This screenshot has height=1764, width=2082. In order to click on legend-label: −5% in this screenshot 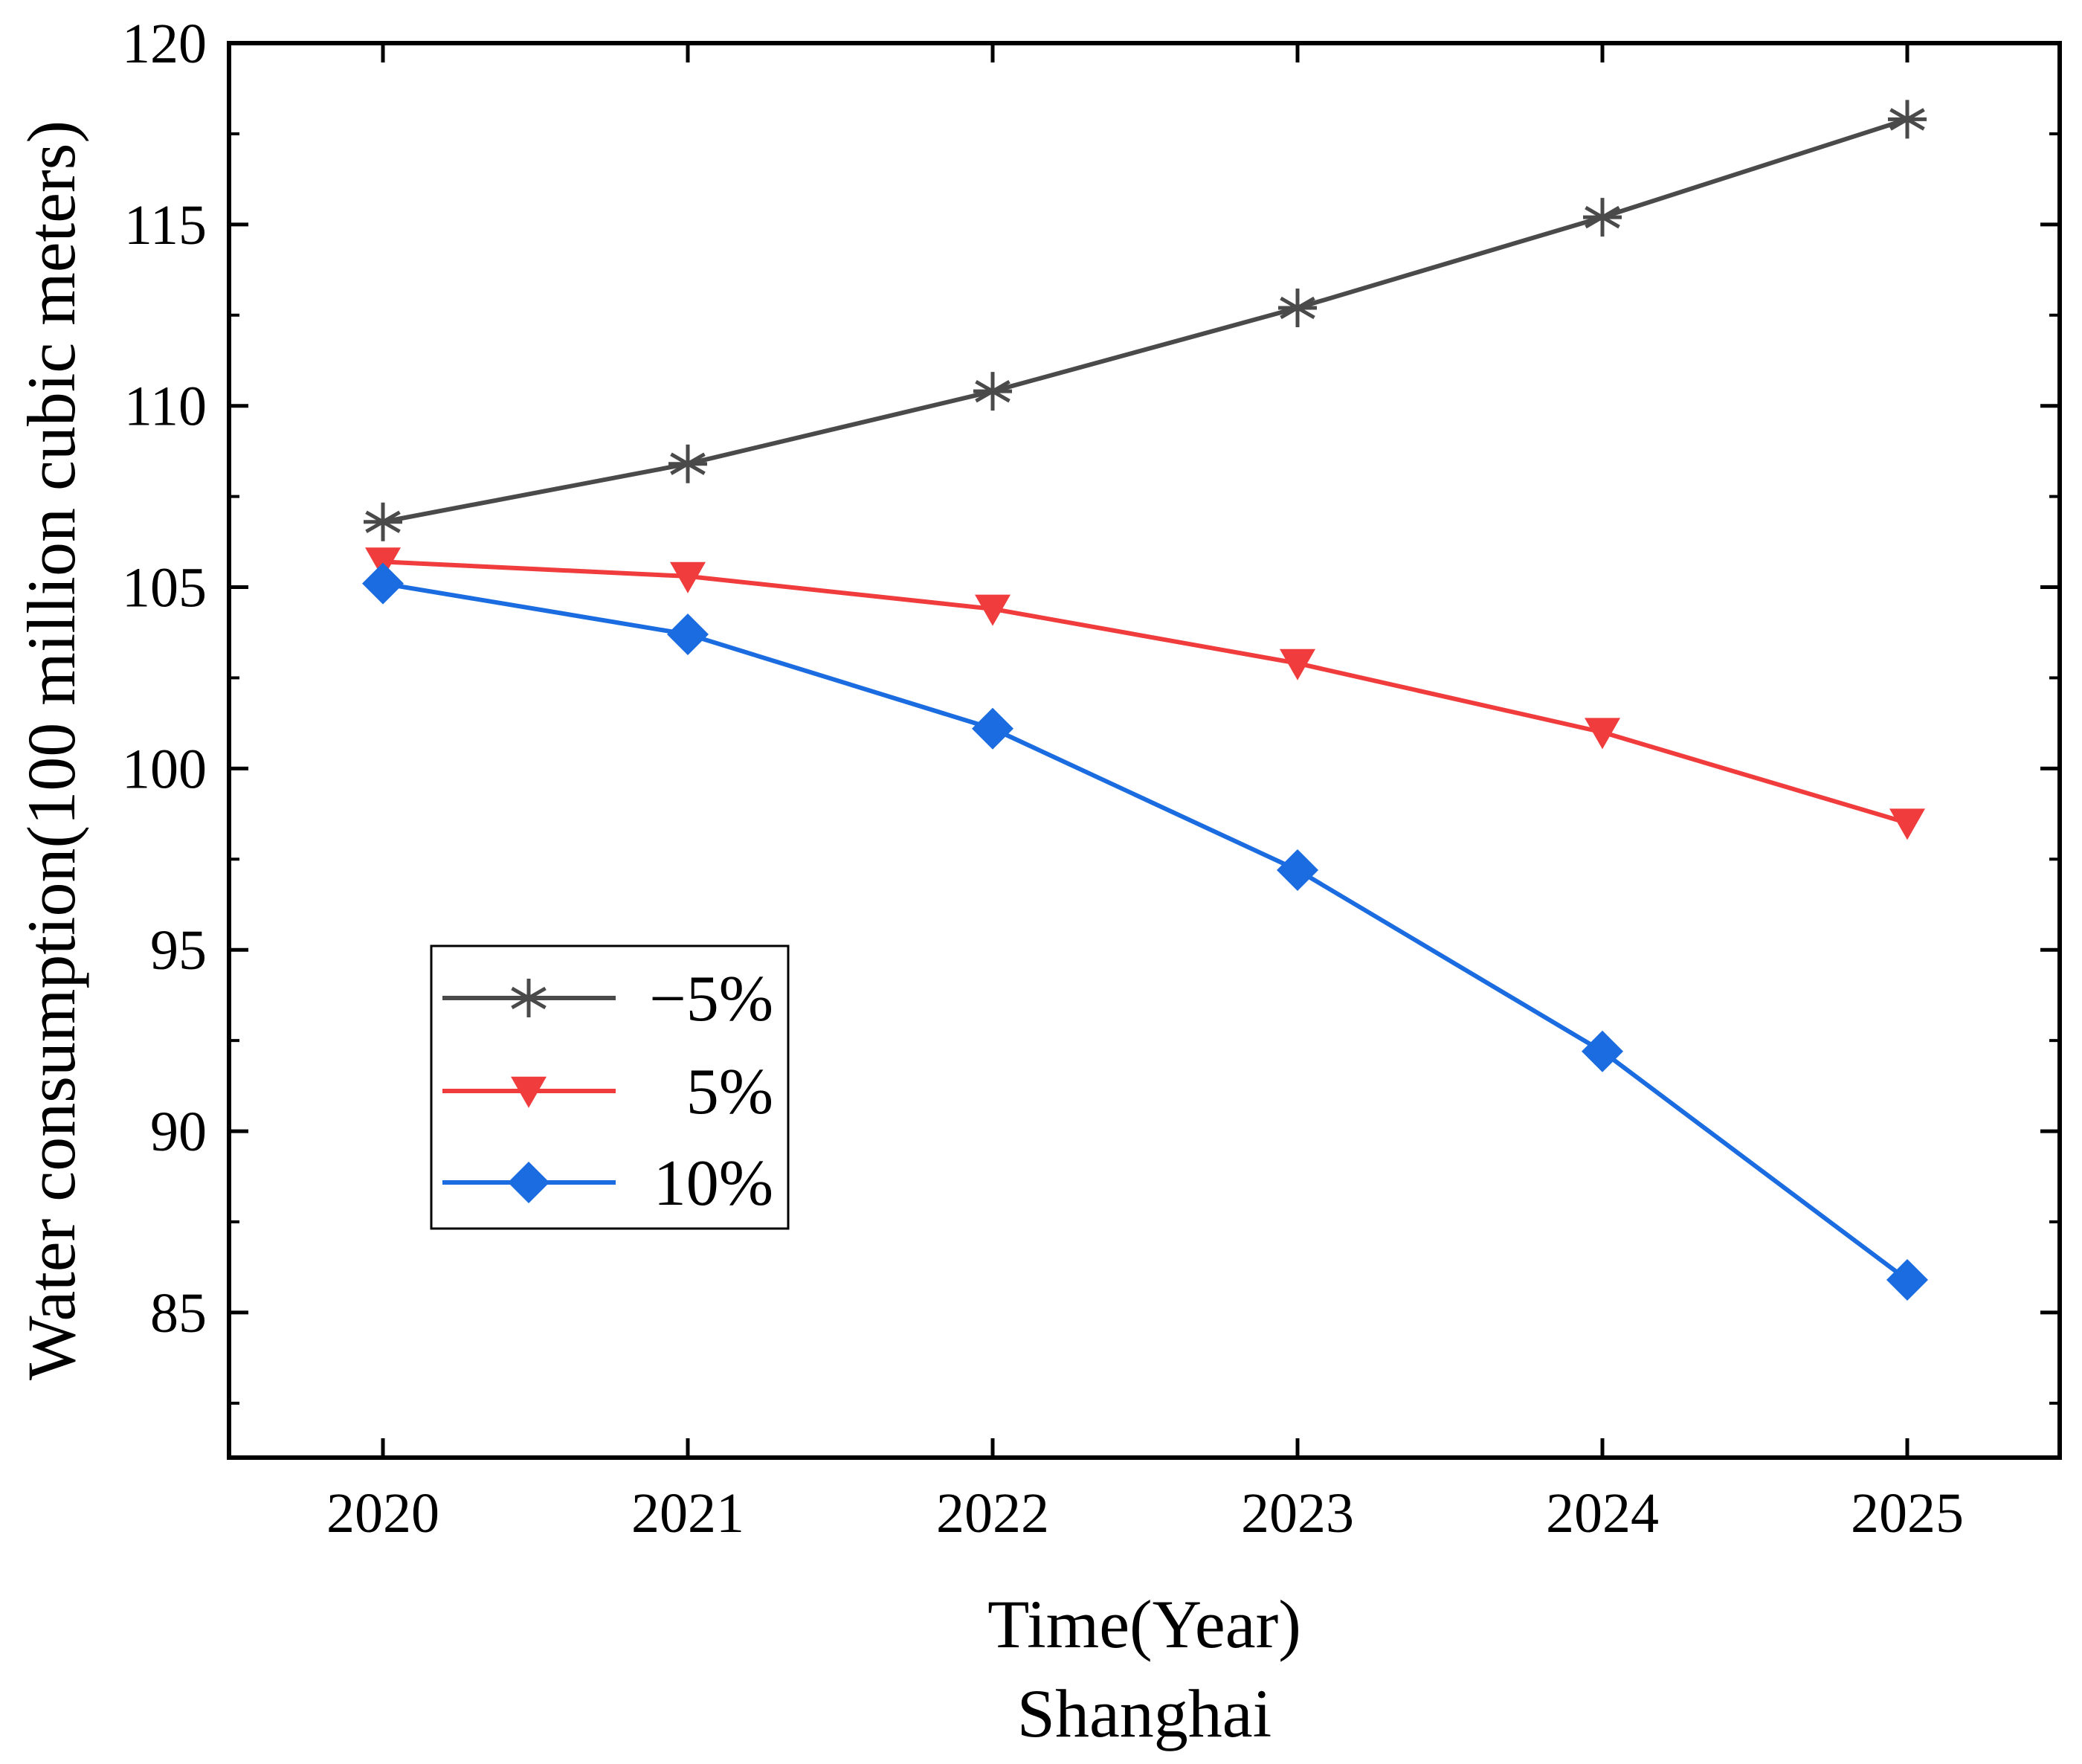, I will do `click(711, 999)`.